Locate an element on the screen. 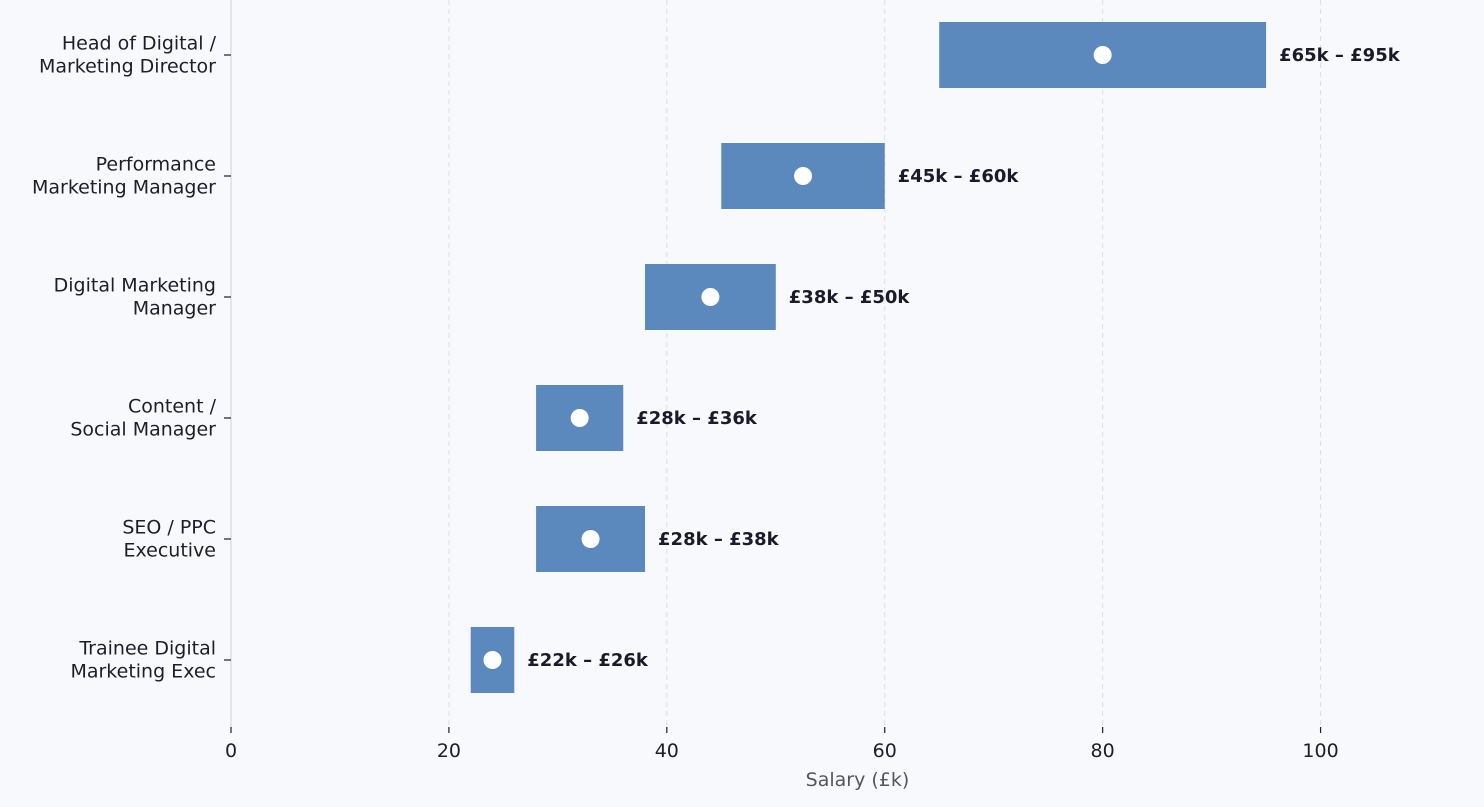 The image size is (1484, 807). x-axis-title: Salary (£k) is located at coordinates (858, 780).